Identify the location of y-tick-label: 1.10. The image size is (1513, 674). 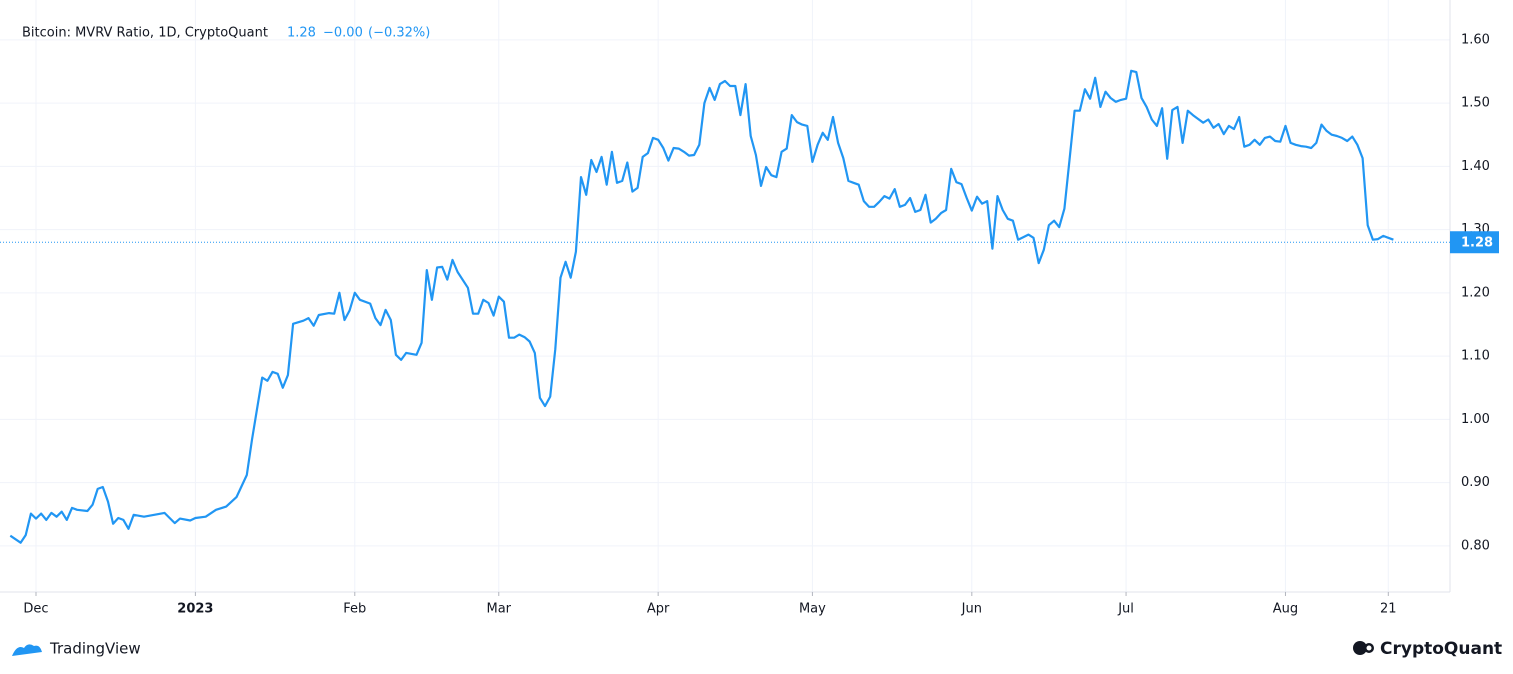
(1475, 356).